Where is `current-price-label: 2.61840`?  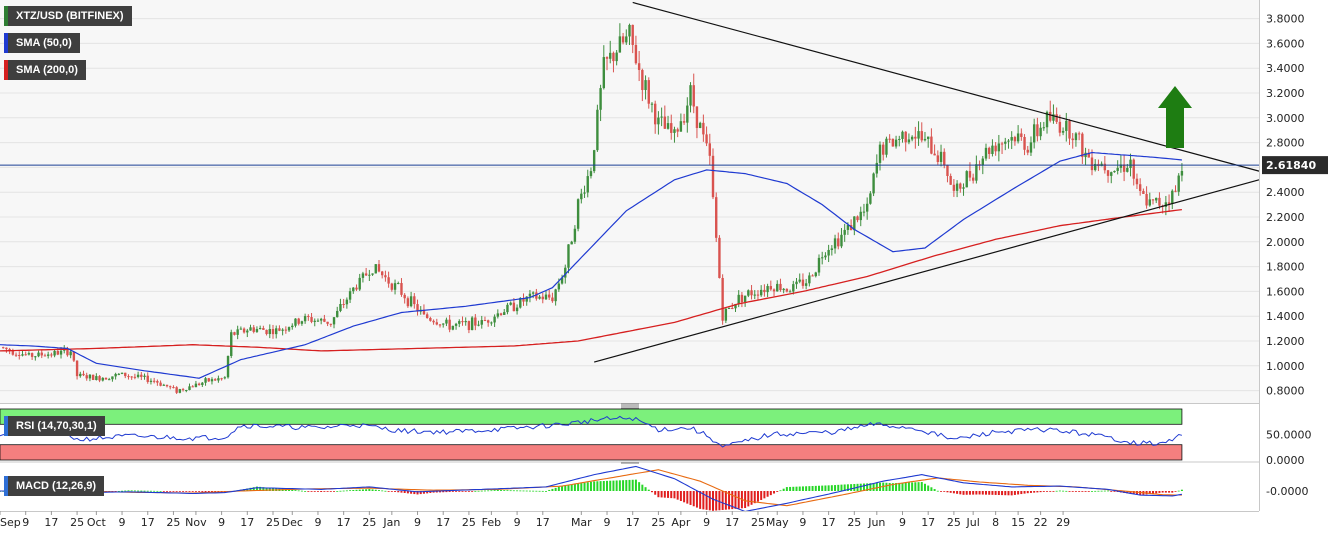
current-price-label: 2.61840 is located at coordinates (1291, 165).